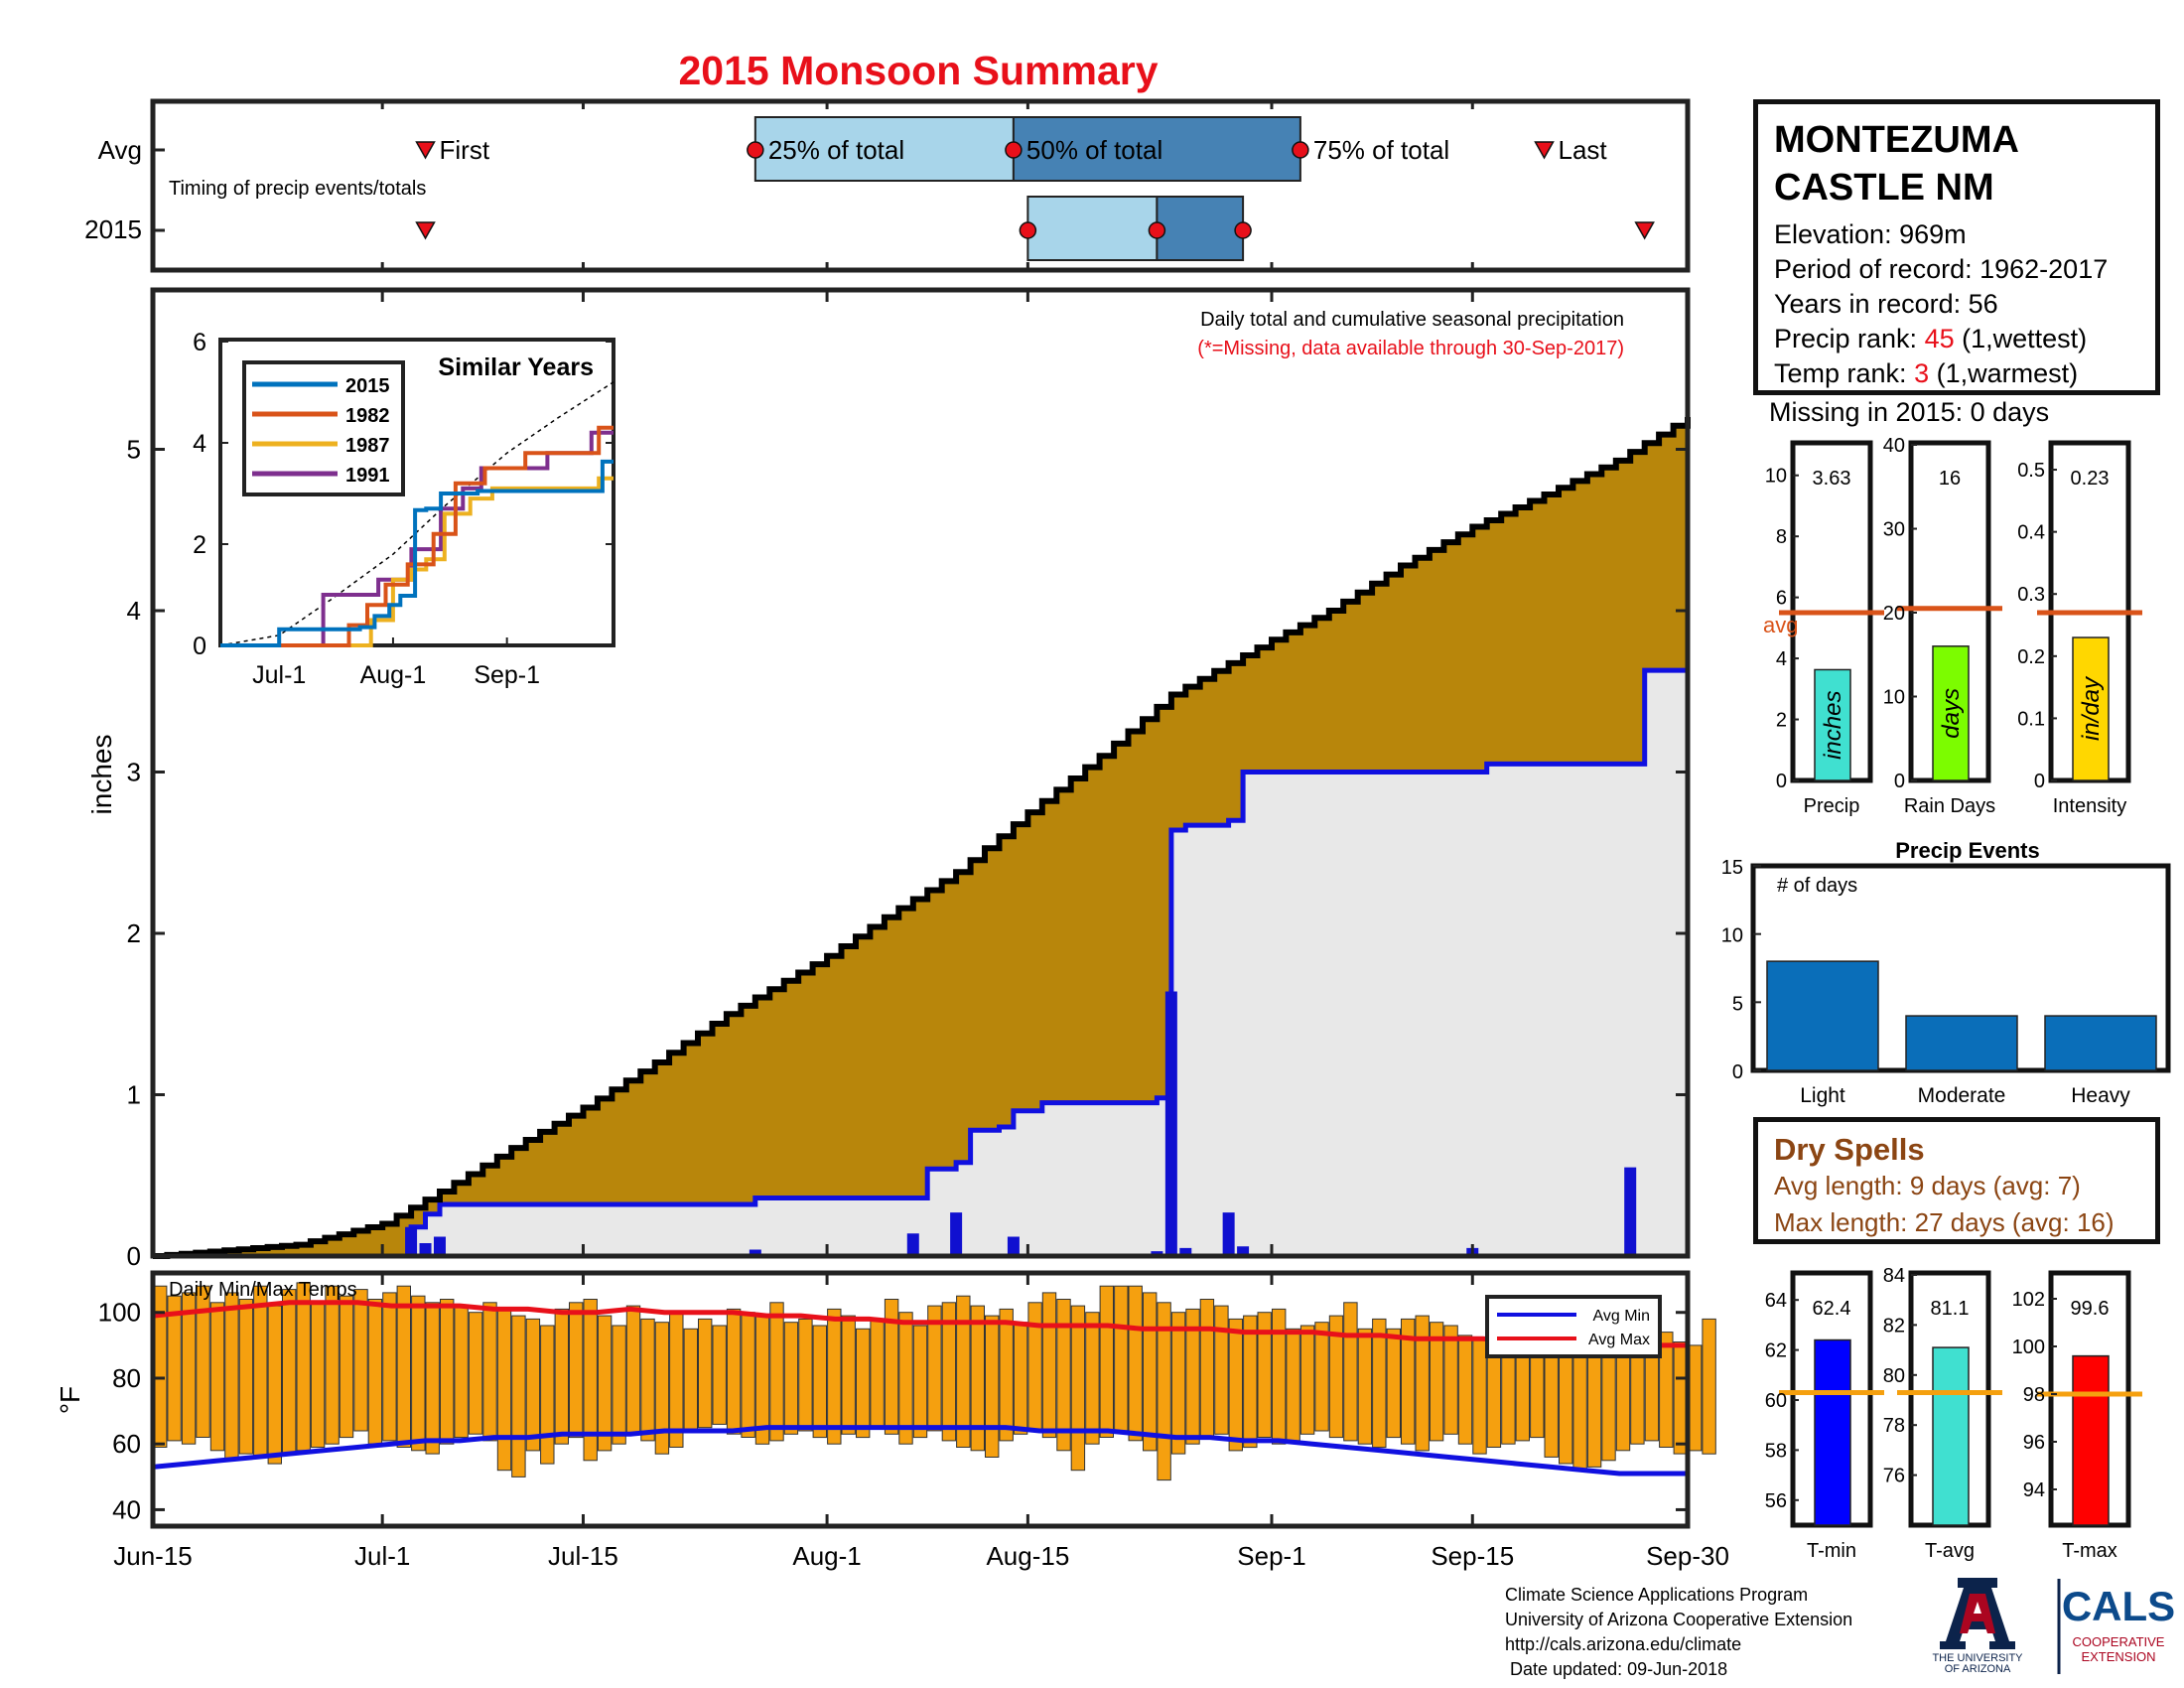  I want to click on precip-events-bar, so click(2100, 1043).